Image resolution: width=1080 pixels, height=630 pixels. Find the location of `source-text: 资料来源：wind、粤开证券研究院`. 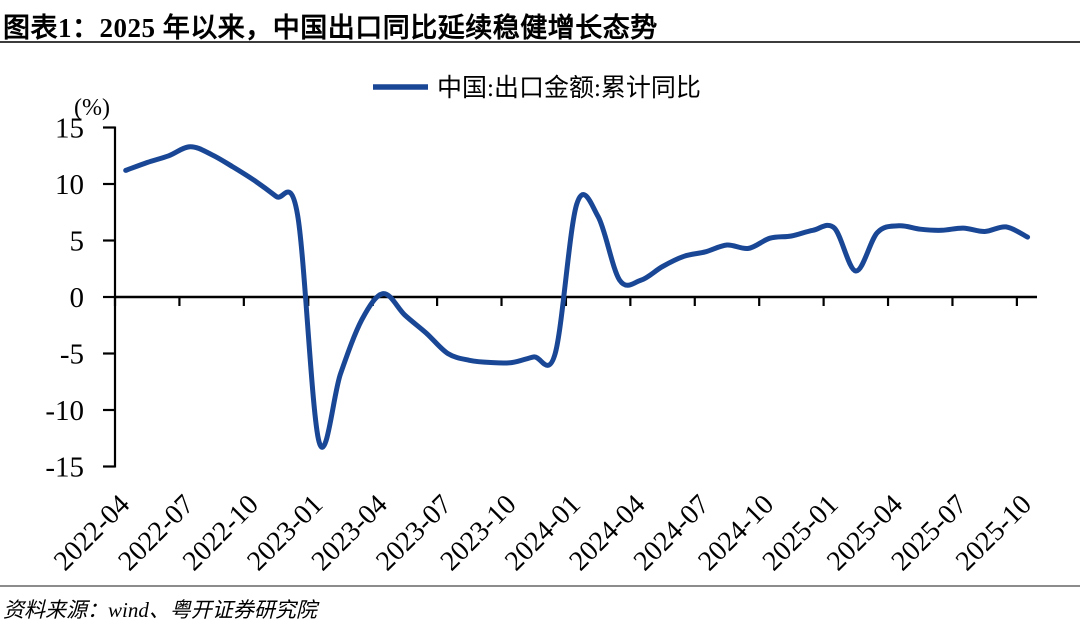

source-text: 资料来源：wind、粤开证券研究院 is located at coordinates (160, 610).